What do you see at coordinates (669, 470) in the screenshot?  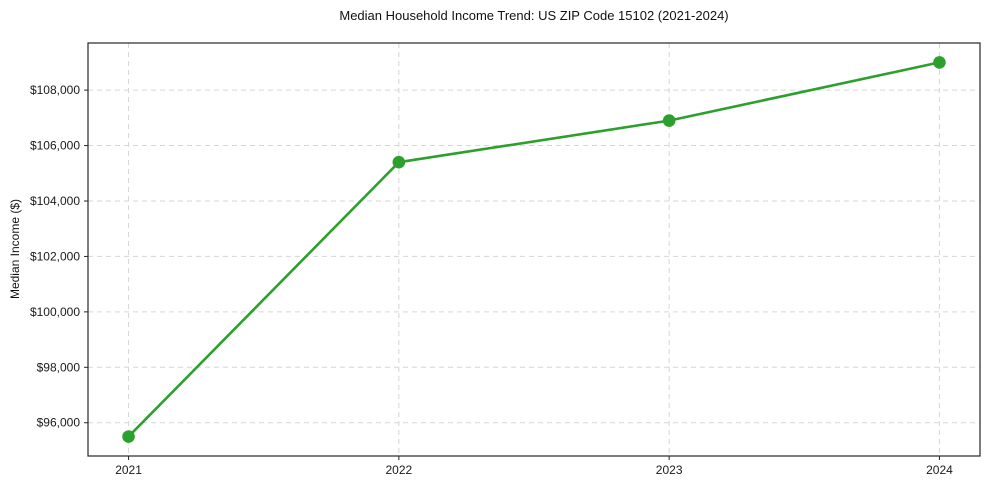 I see `x-tick-label: 2023` at bounding box center [669, 470].